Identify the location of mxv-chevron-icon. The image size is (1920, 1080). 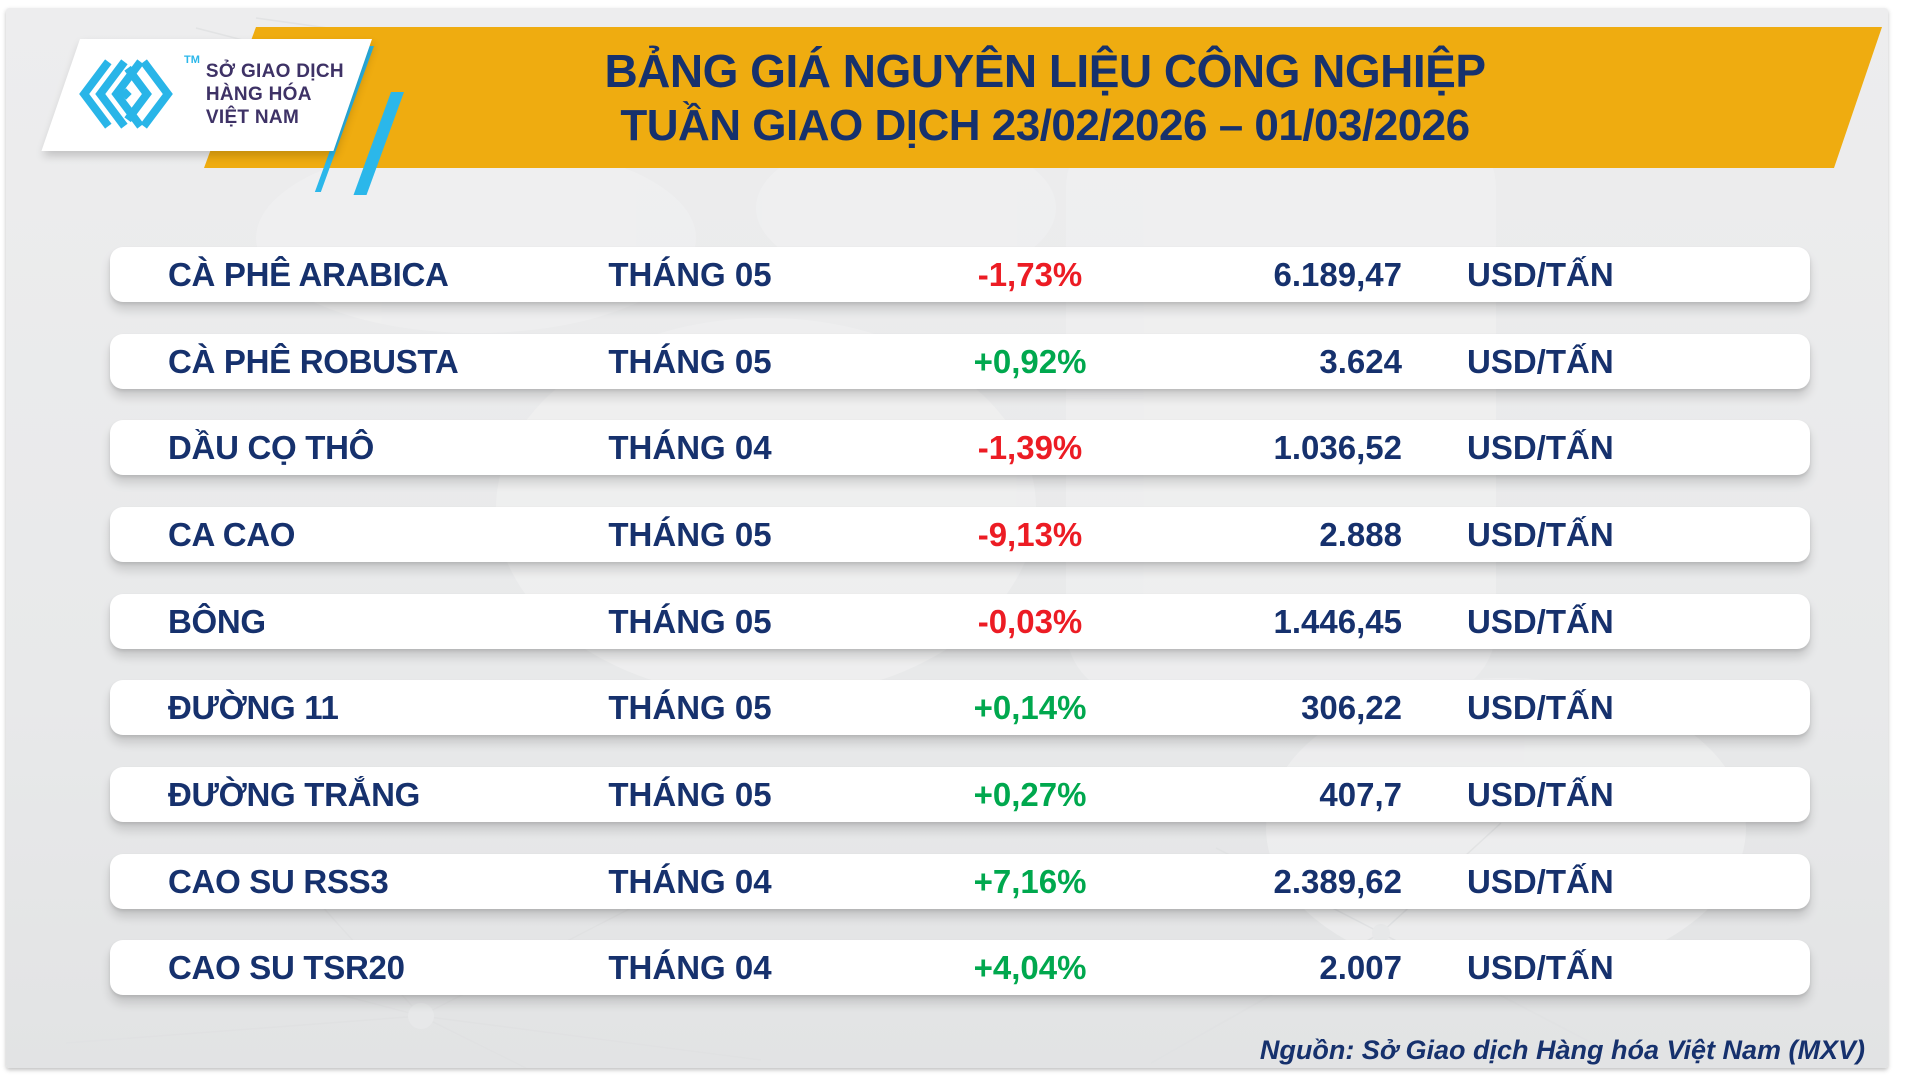
(126, 94).